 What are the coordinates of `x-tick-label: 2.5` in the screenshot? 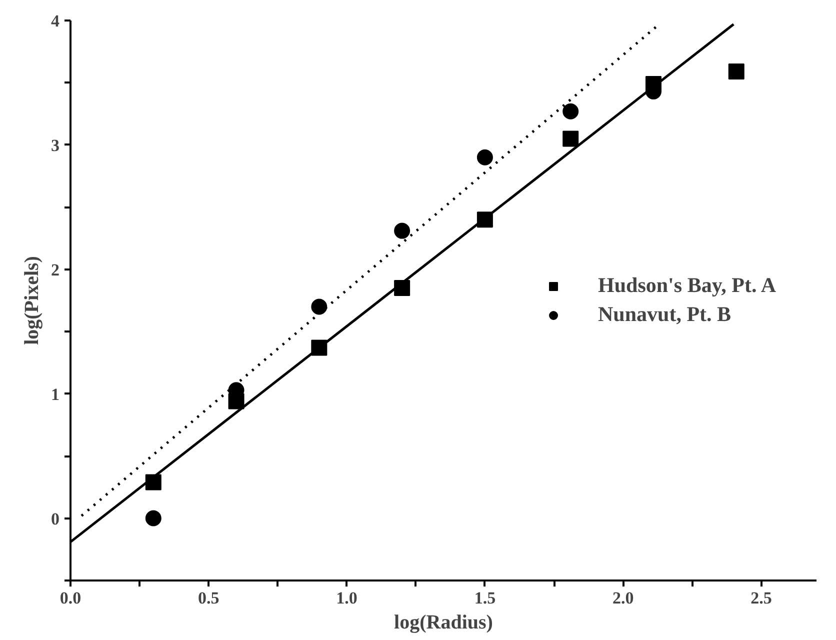 It's located at (761, 598).